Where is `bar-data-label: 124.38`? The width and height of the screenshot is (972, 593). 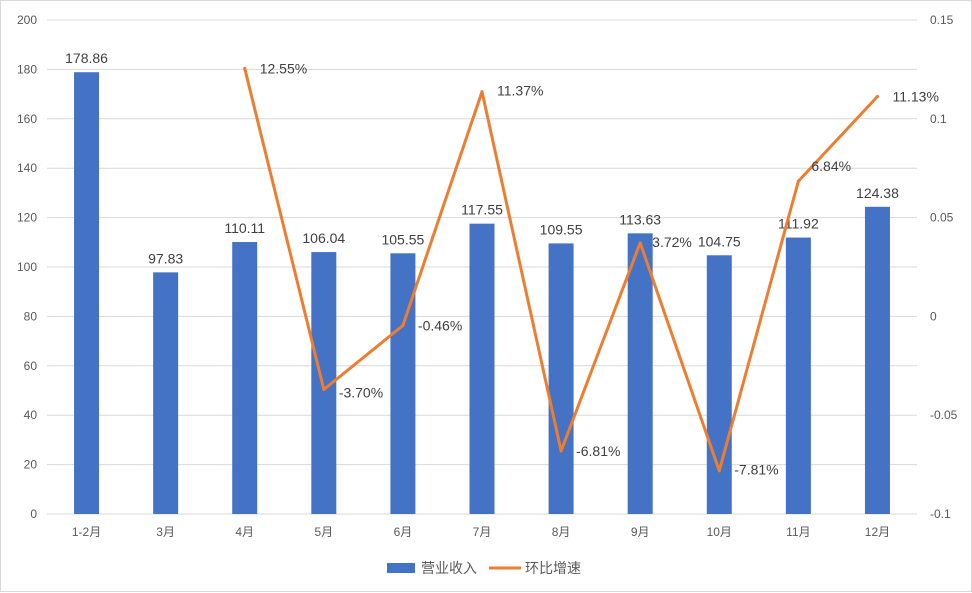 bar-data-label: 124.38 is located at coordinates (877, 193).